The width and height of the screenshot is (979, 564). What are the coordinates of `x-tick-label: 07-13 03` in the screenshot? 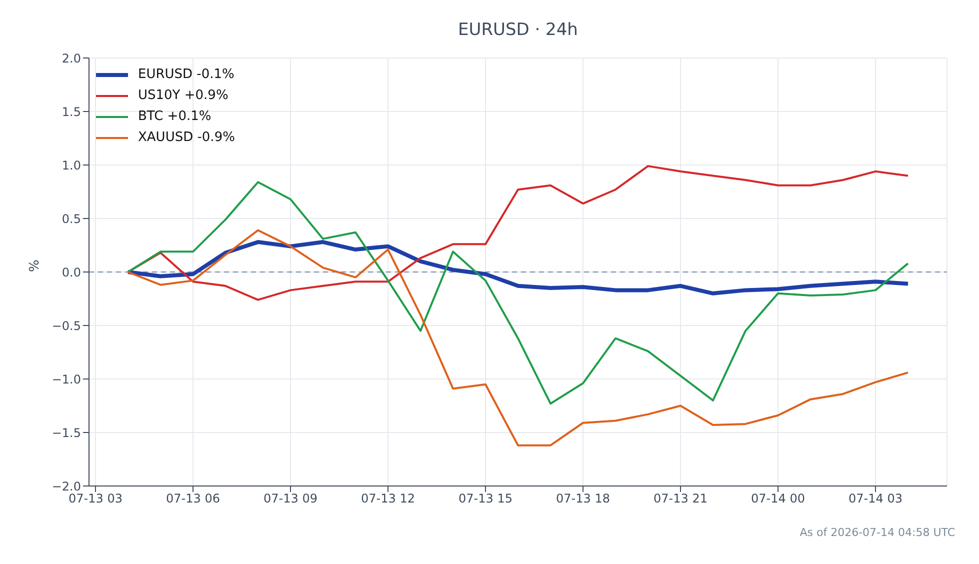 It's located at (95, 499).